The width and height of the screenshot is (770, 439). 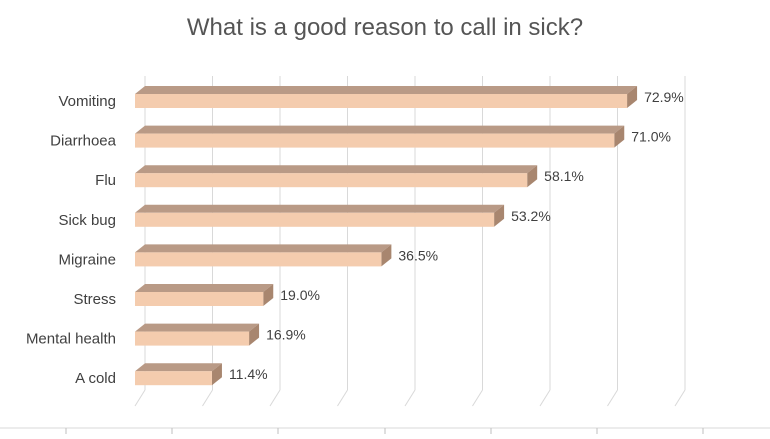 What do you see at coordinates (300, 295) in the screenshot?
I see `data-label: 19.0%` at bounding box center [300, 295].